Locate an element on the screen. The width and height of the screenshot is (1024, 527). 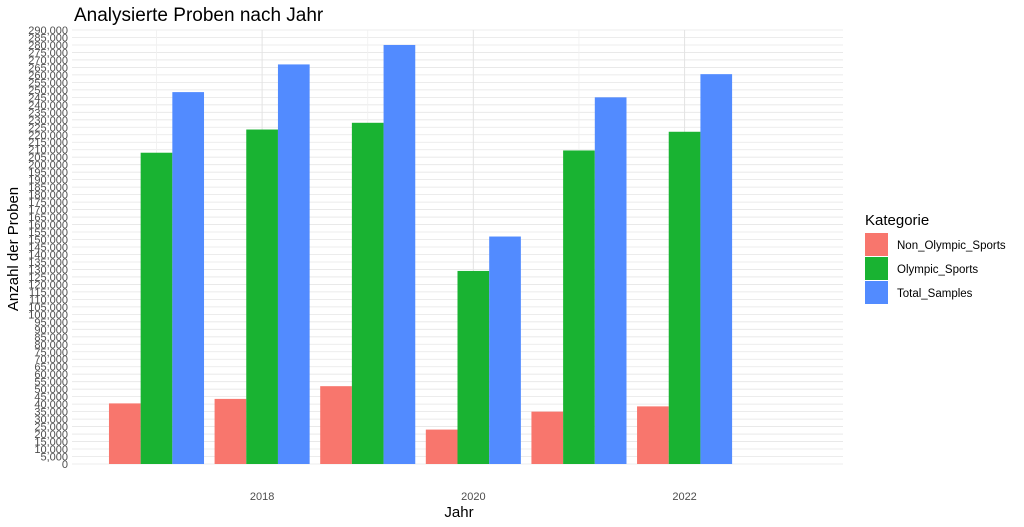
y-axis-title: Anzahl der Proben is located at coordinates (13, 249).